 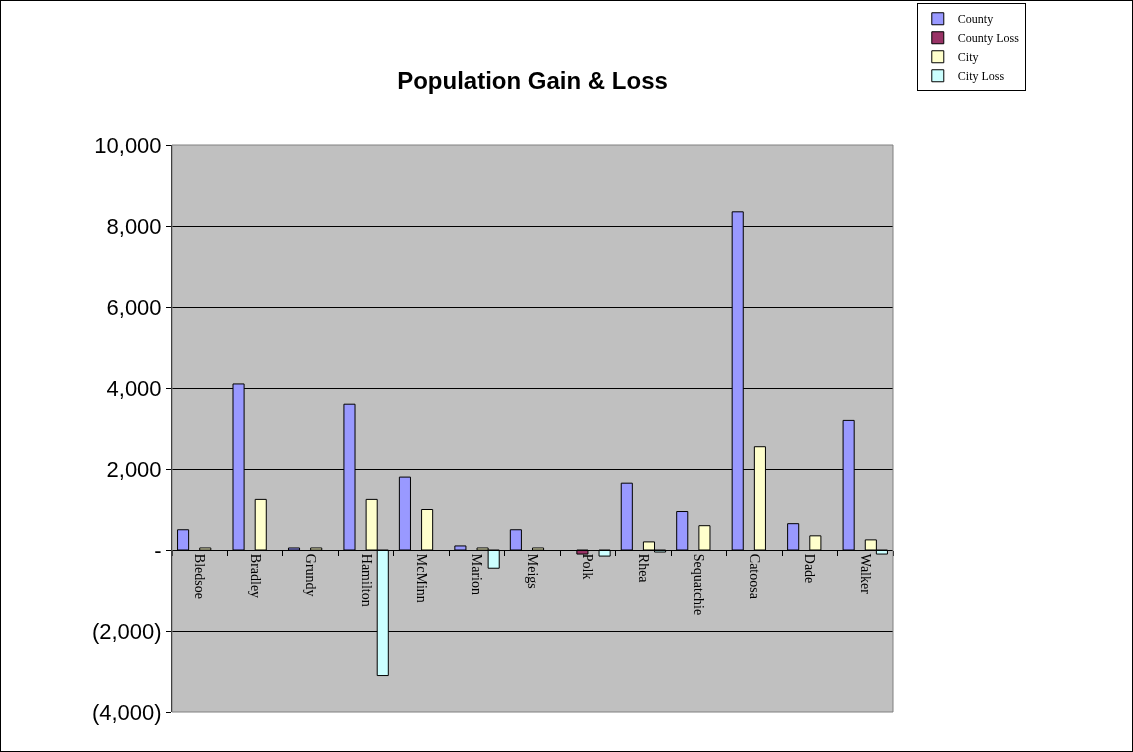 I want to click on y-tick-label: 4,000, so click(x=134, y=388).